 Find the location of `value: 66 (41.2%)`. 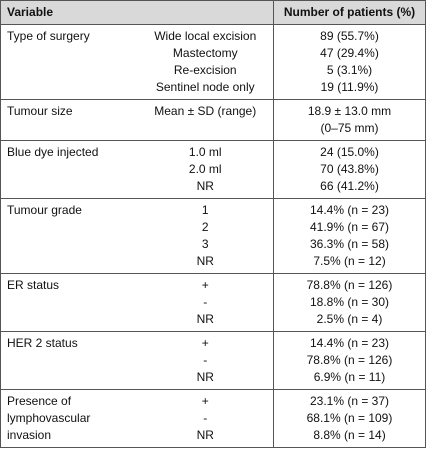

value: 66 (41.2%) is located at coordinates (349, 186).